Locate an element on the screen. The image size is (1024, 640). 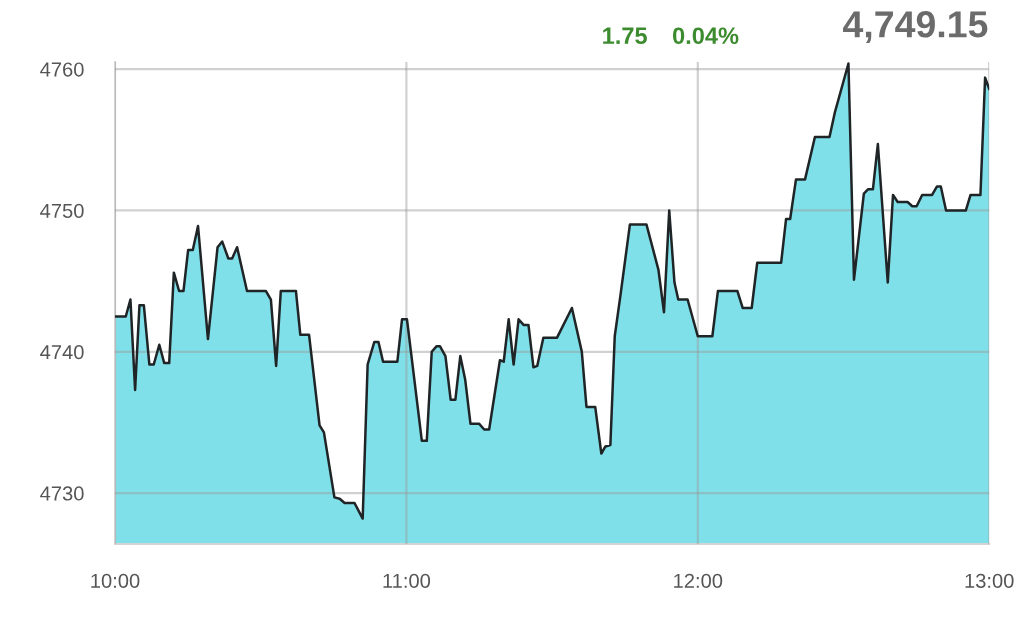
x-tick-label: 12:00 is located at coordinates (698, 580).